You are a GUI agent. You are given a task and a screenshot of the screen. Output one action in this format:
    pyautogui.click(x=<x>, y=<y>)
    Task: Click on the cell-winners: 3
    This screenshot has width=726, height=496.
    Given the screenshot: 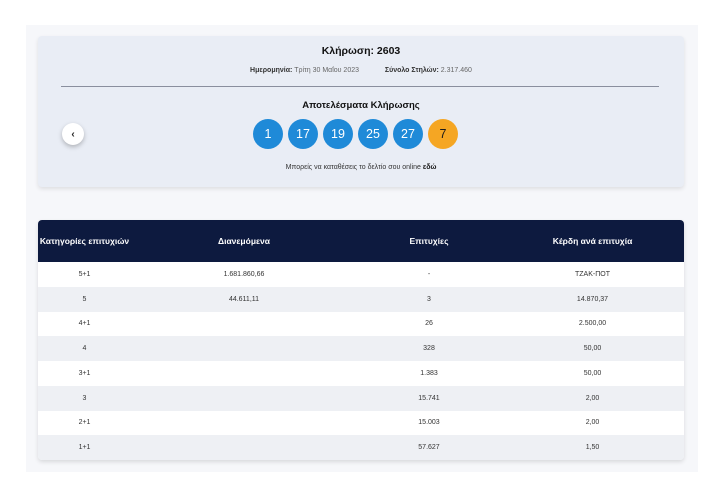 What is the action you would take?
    pyautogui.click(x=429, y=299)
    